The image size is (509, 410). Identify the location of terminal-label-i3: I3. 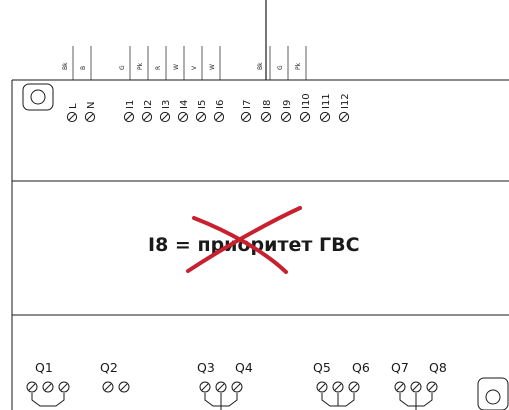
(166, 104).